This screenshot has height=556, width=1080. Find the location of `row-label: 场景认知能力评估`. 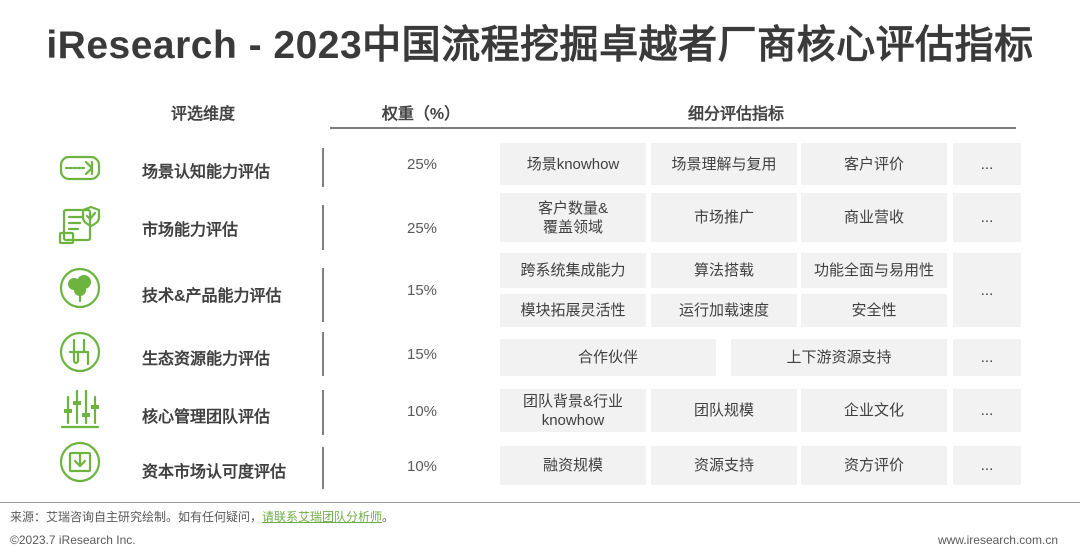

row-label: 场景认知能力评估 is located at coordinates (206, 172).